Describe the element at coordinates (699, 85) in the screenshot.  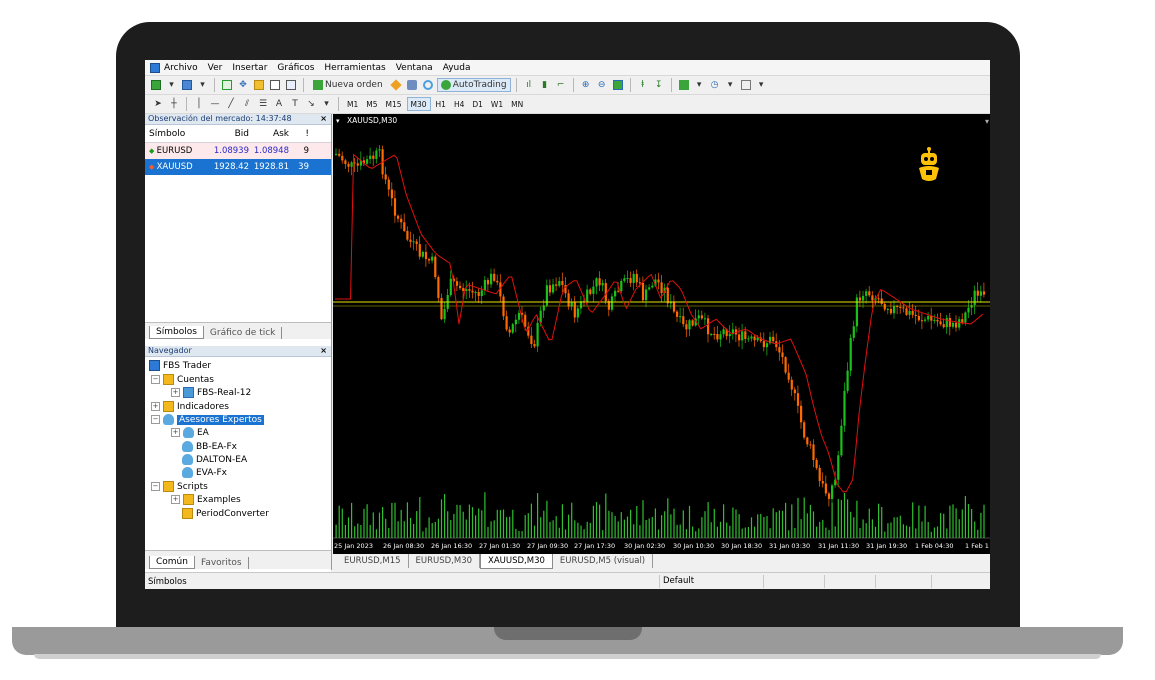
I see `indicators-dropdown-icon: ▾` at that location.